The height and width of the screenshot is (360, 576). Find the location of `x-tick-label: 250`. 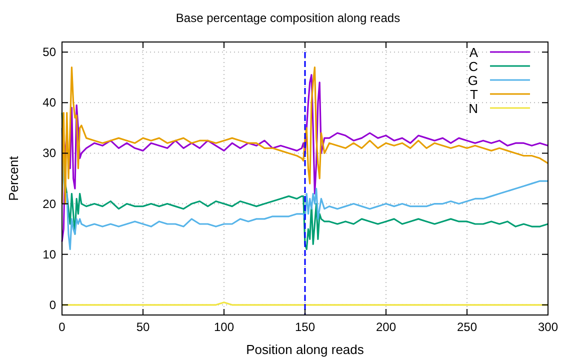

x-tick-label: 250 is located at coordinates (467, 327).